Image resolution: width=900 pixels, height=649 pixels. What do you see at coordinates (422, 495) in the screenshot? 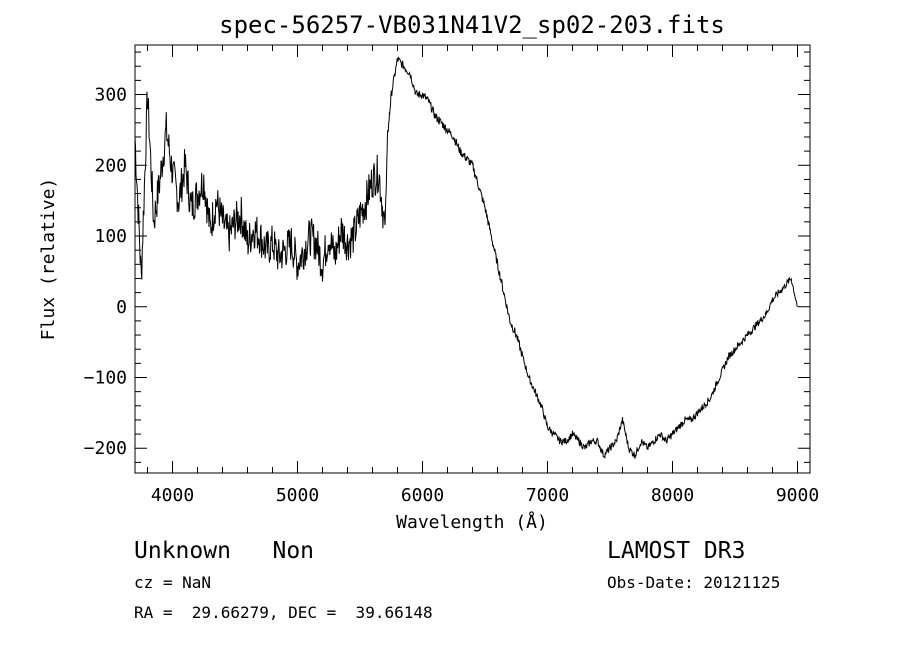
I see `x-tick-label: 6000` at bounding box center [422, 495].